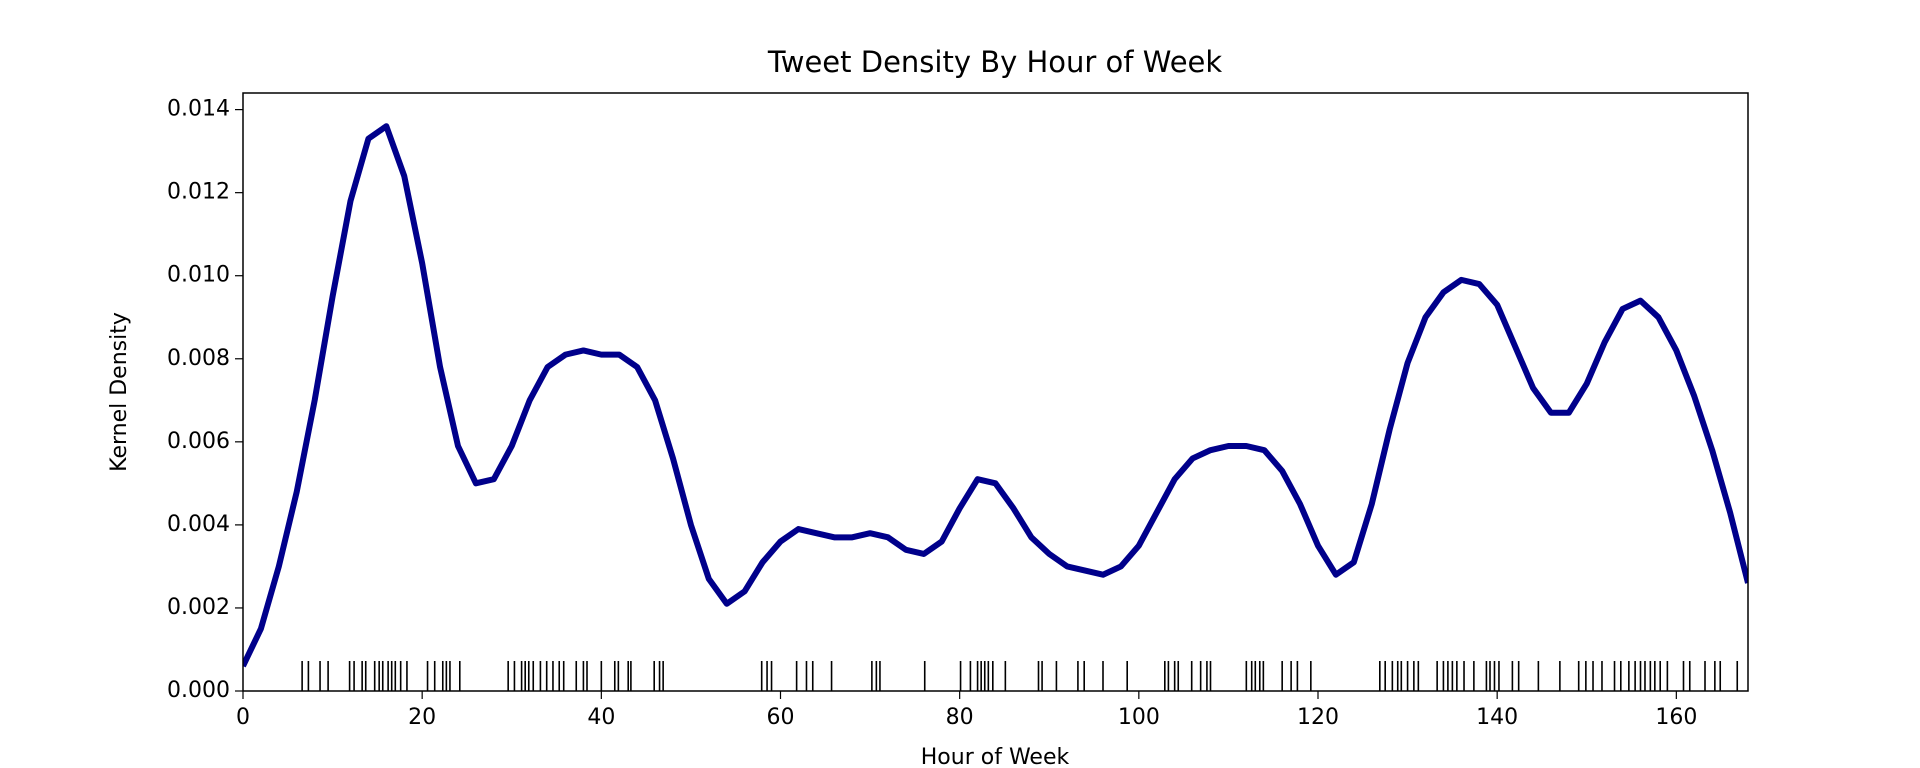 The height and width of the screenshot is (768, 1920). Describe the element at coordinates (1139, 717) in the screenshot. I see `x-tick-label: 100` at that location.